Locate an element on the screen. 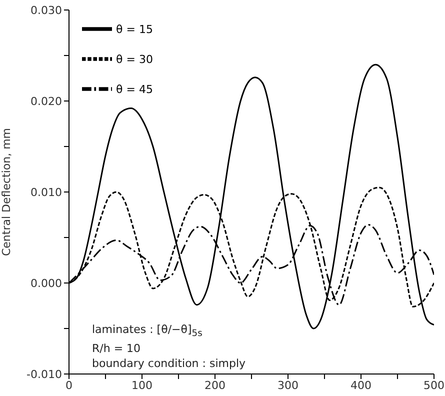 The image size is (445, 396). legend-label: θ = 30 is located at coordinates (134, 59).